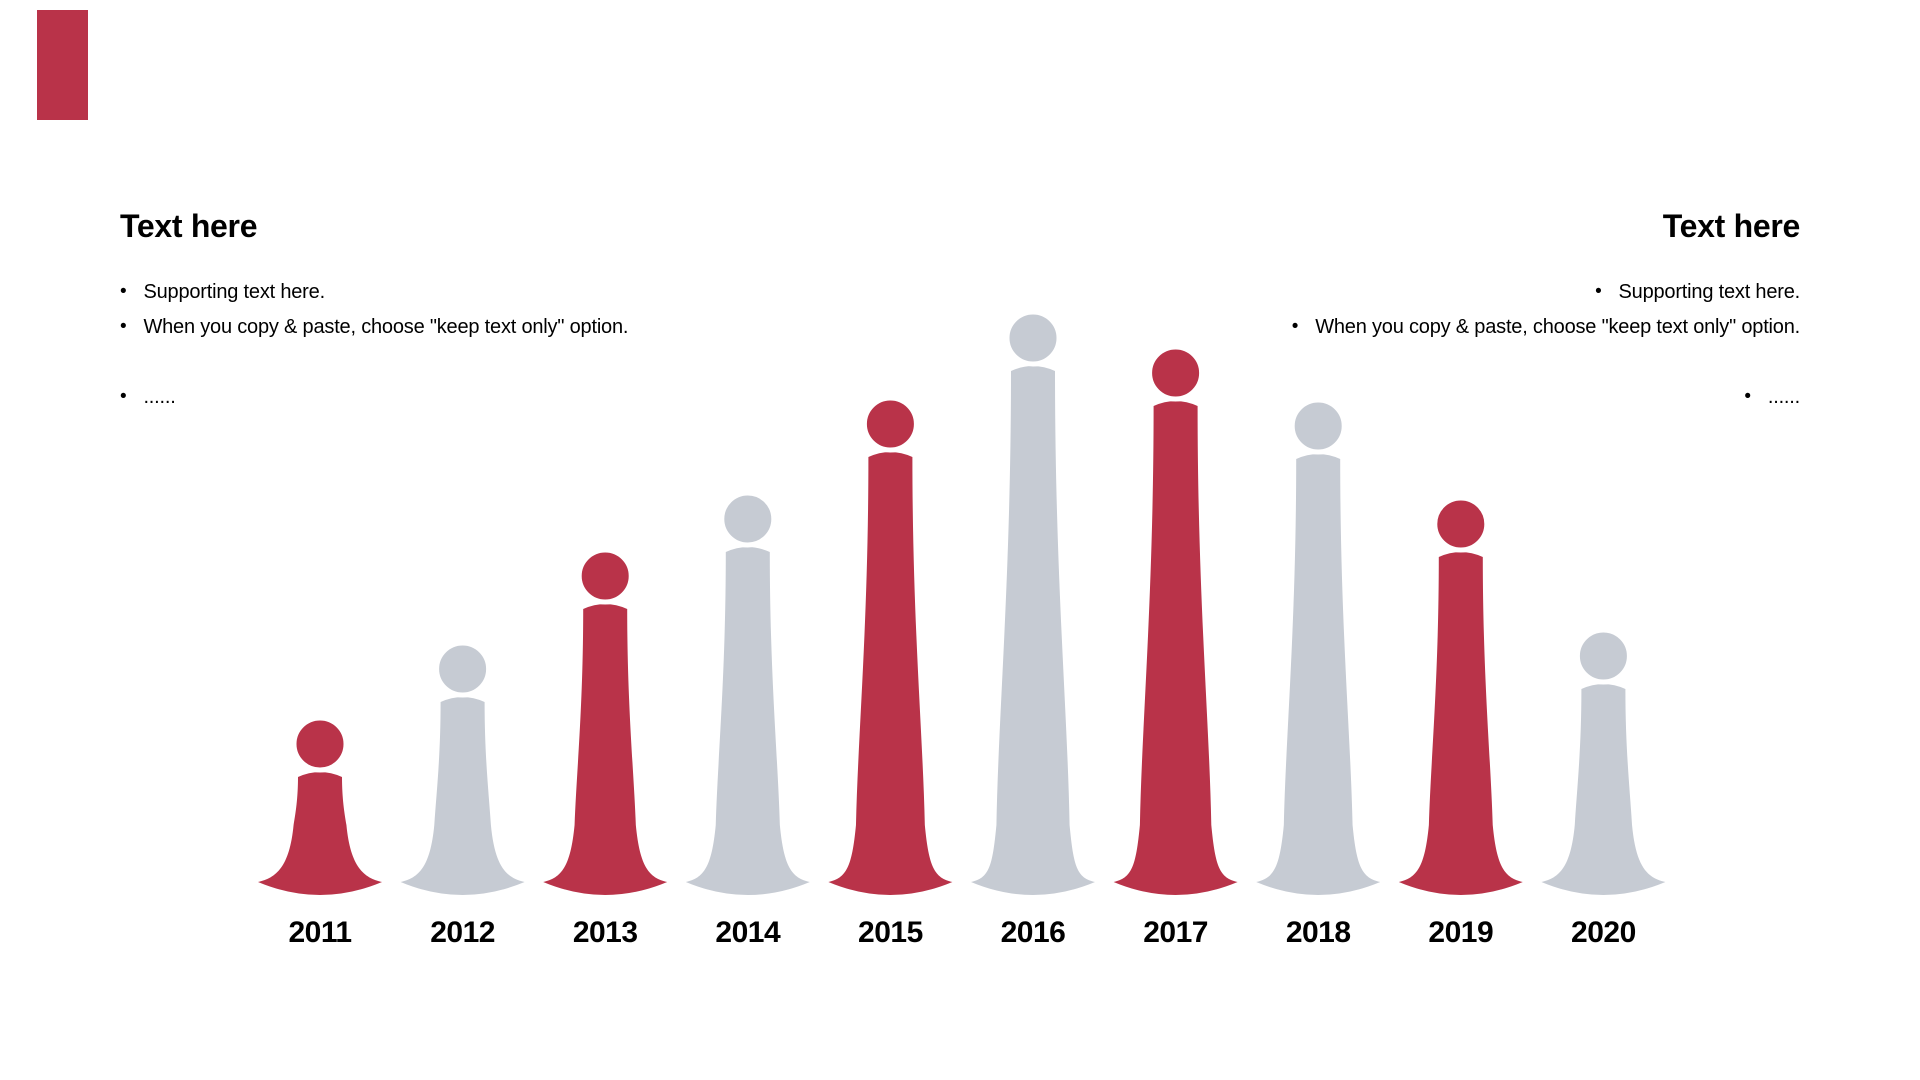 Image resolution: width=1920 pixels, height=1080 pixels. What do you see at coordinates (1318, 932) in the screenshot?
I see `year-label: 2018` at bounding box center [1318, 932].